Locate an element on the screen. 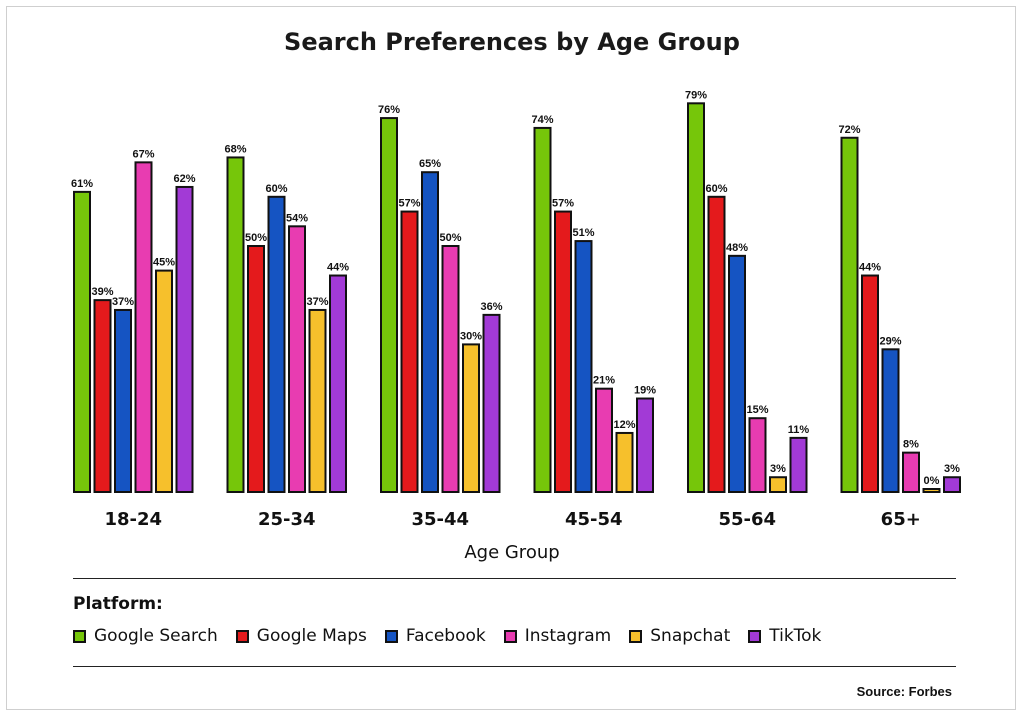 The height and width of the screenshot is (718, 1024). data-label: 51% is located at coordinates (583, 233).